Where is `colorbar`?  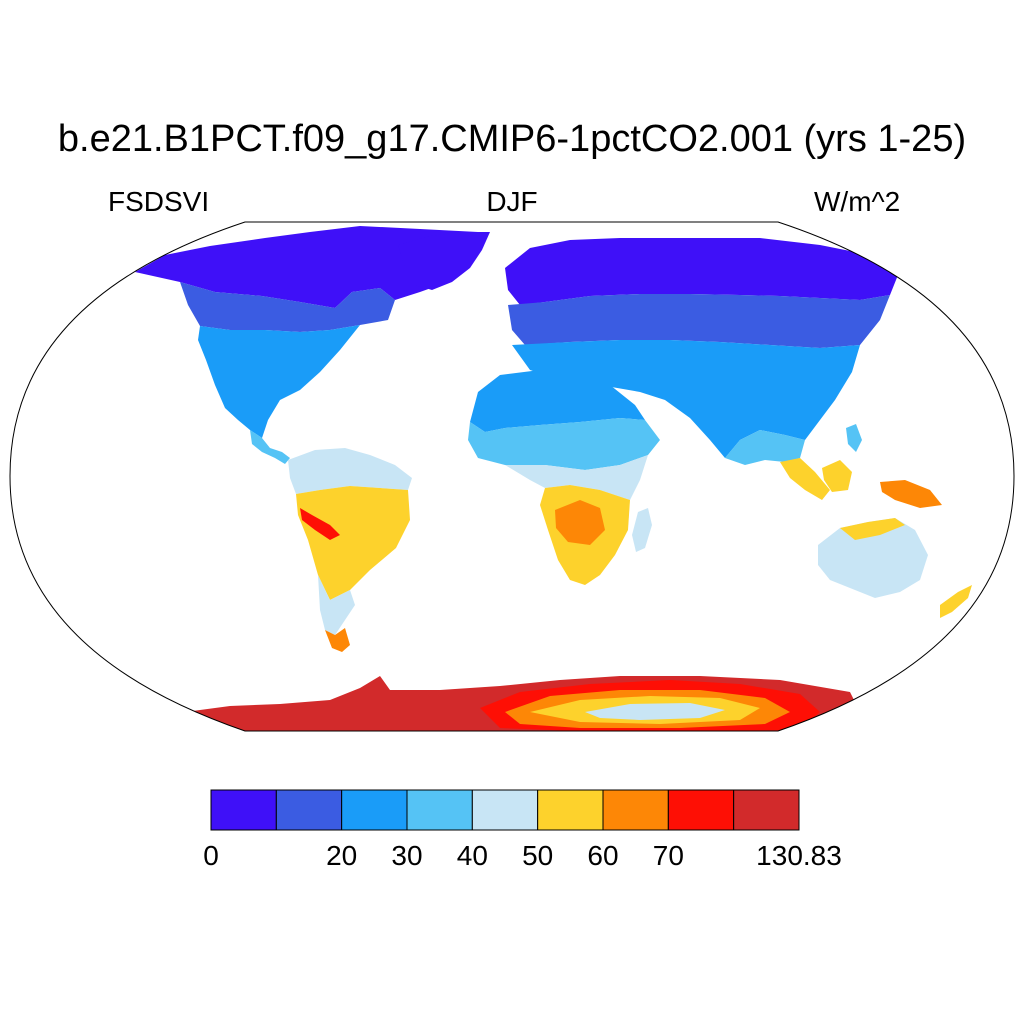 colorbar is located at coordinates (505, 810).